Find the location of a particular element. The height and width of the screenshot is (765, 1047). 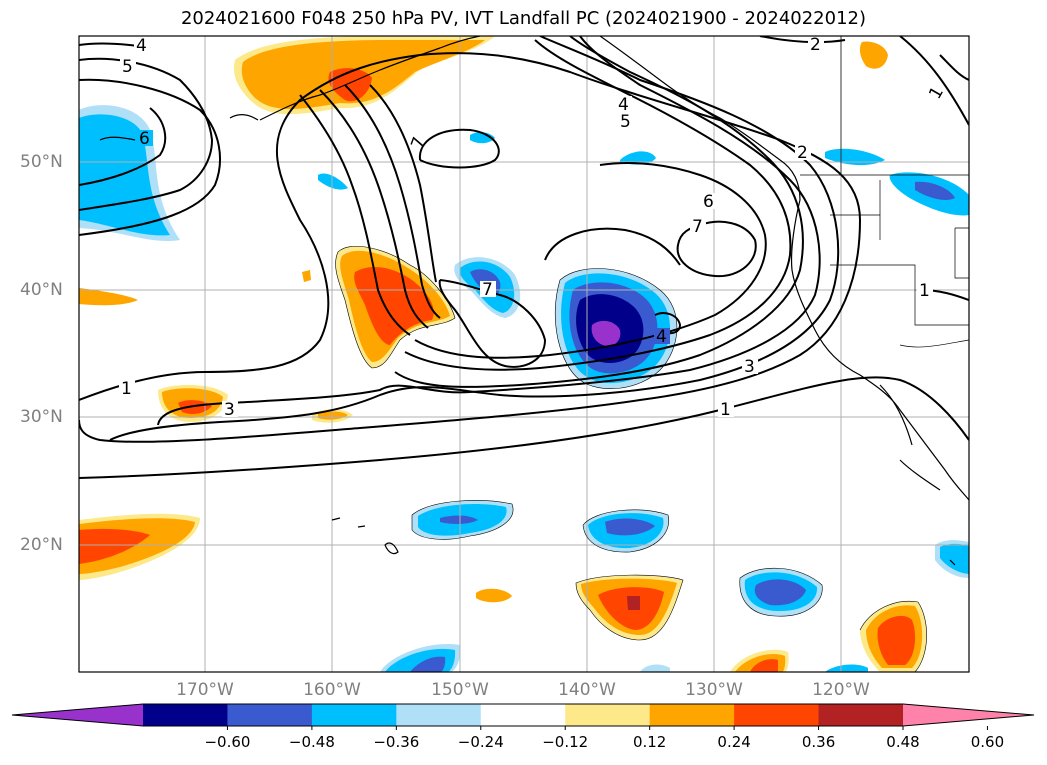

red-region-170w is located at coordinates (195, 407).